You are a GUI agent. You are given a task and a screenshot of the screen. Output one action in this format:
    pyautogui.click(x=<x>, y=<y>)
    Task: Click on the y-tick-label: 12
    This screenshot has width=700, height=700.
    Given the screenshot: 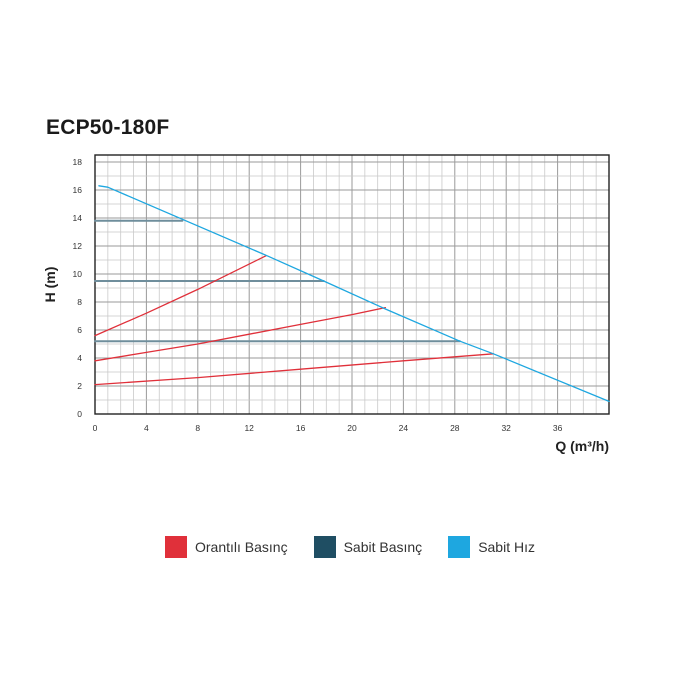 What is the action you would take?
    pyautogui.click(x=78, y=246)
    